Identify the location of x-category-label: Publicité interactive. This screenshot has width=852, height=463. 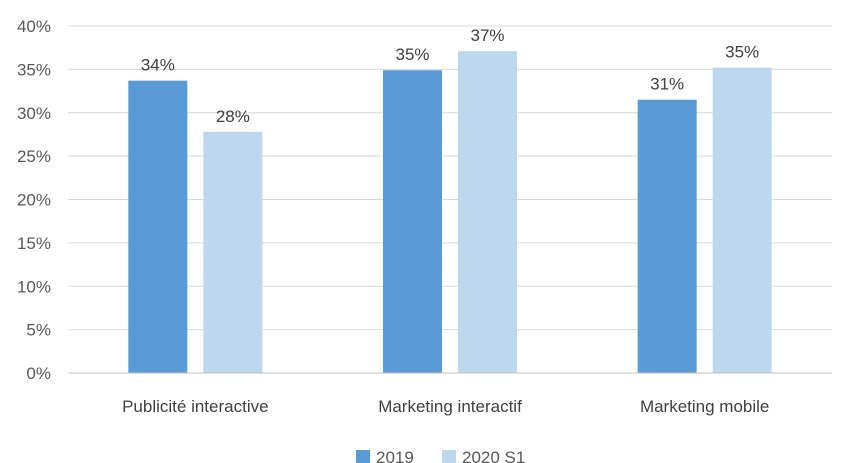
(195, 406).